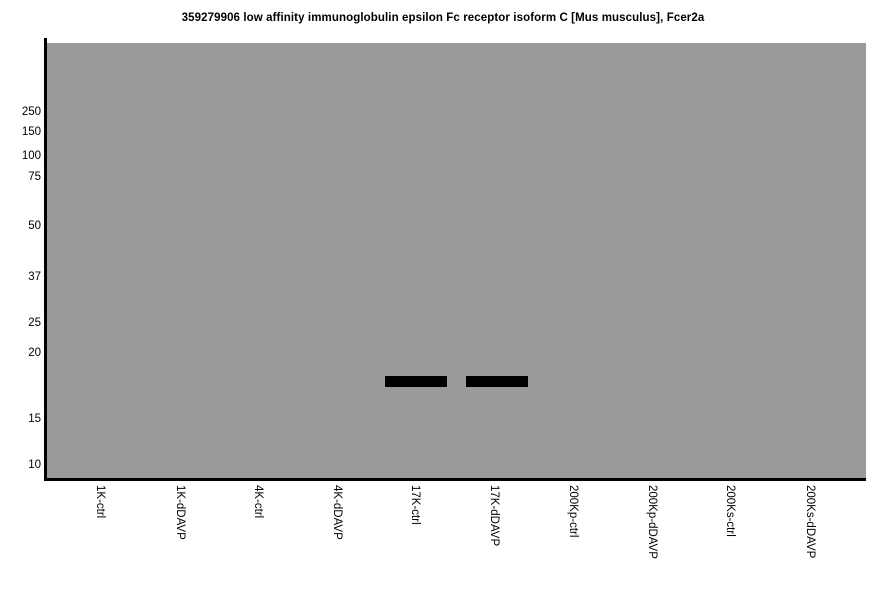 The width and height of the screenshot is (886, 595). What do you see at coordinates (34, 419) in the screenshot?
I see `y-tick-label: 15` at bounding box center [34, 419].